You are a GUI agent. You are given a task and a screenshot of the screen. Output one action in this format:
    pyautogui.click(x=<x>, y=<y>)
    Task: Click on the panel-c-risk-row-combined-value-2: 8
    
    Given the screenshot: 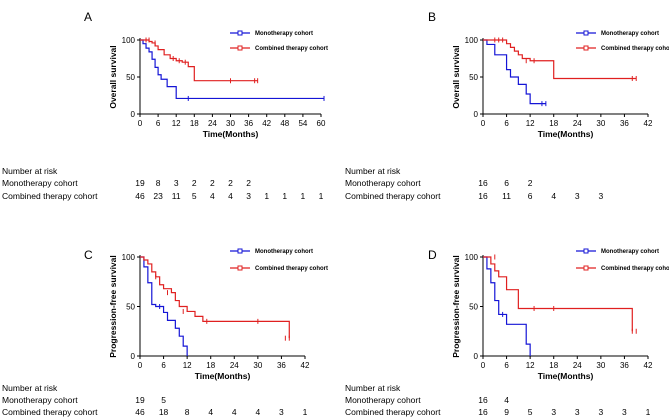 What is the action you would take?
    pyautogui.click(x=187, y=412)
    